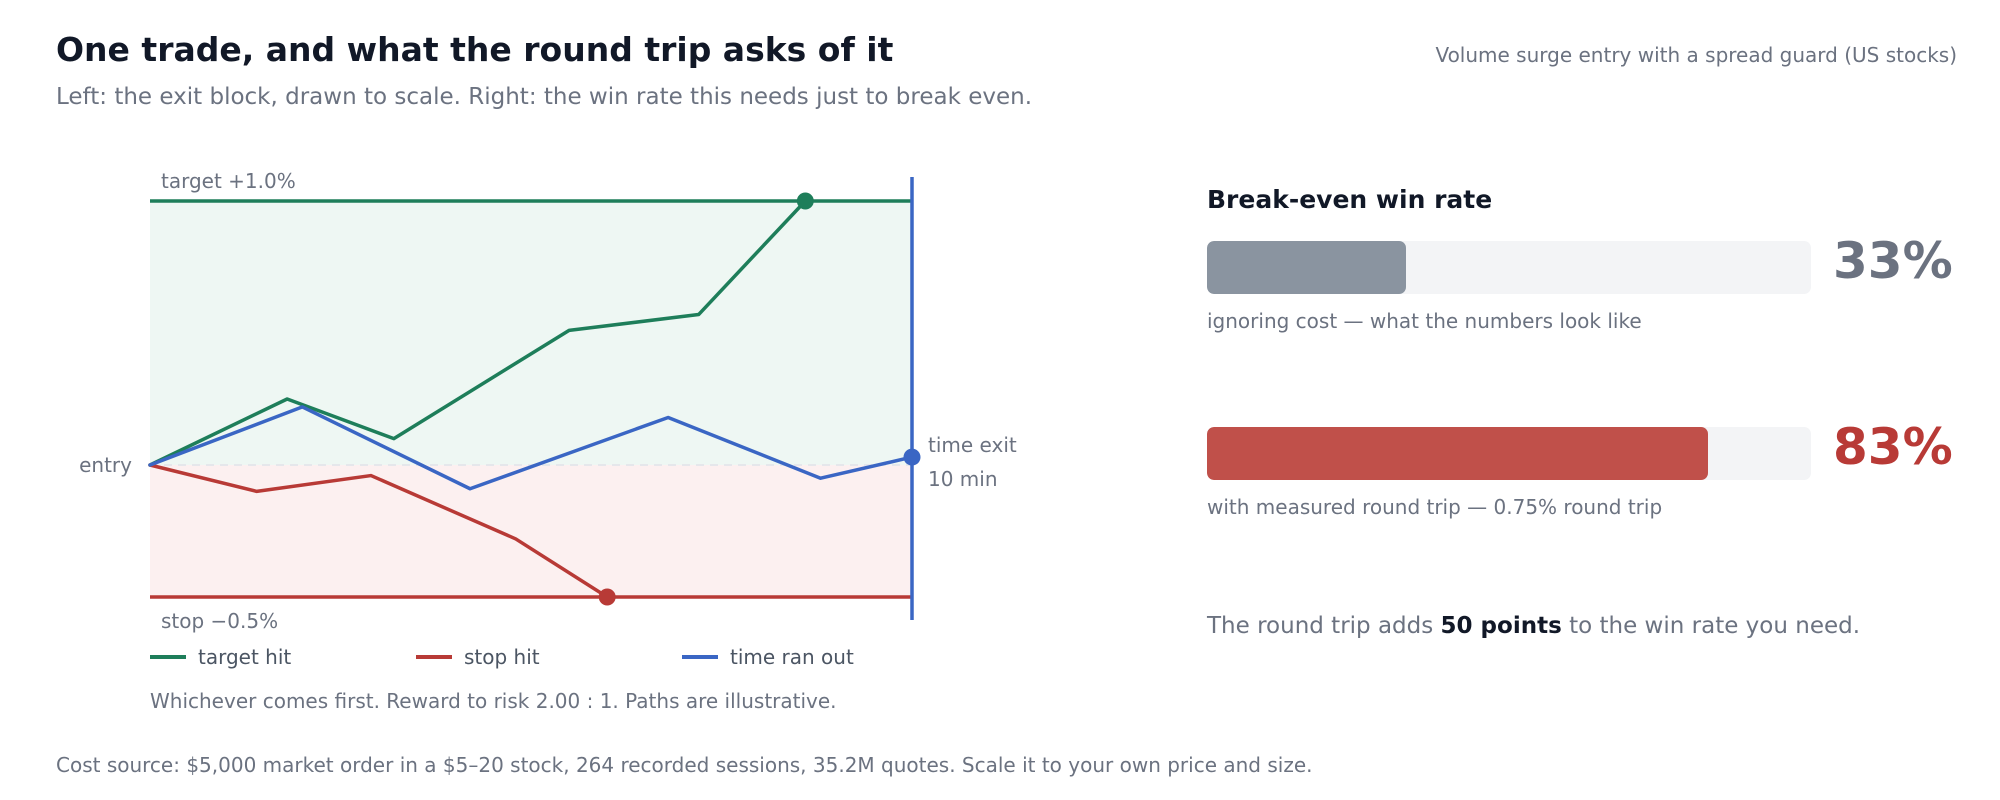  I want to click on legend-label-stop-hit: stop hit, so click(502, 657).